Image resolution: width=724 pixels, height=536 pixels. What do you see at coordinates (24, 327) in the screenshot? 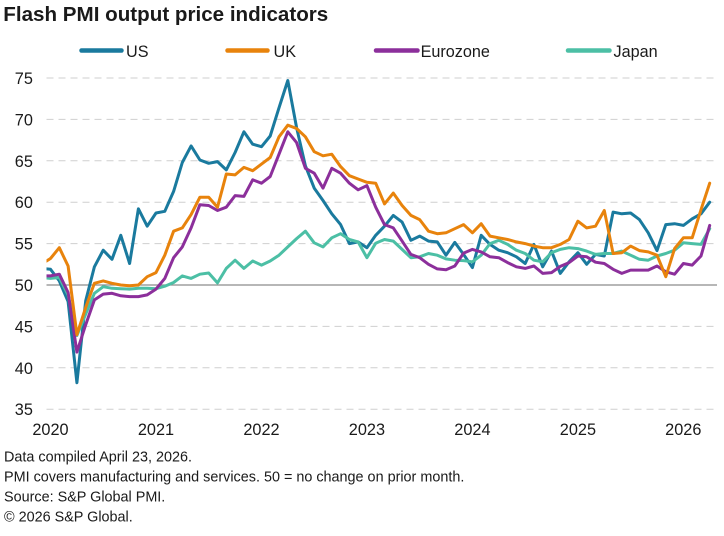
I see `svg-text: 45` at bounding box center [24, 327].